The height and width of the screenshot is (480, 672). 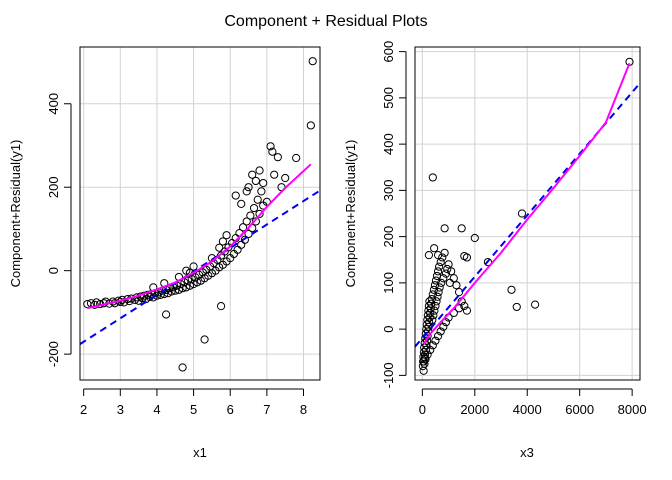 I want to click on x-axis-label: x1, so click(x=200, y=452).